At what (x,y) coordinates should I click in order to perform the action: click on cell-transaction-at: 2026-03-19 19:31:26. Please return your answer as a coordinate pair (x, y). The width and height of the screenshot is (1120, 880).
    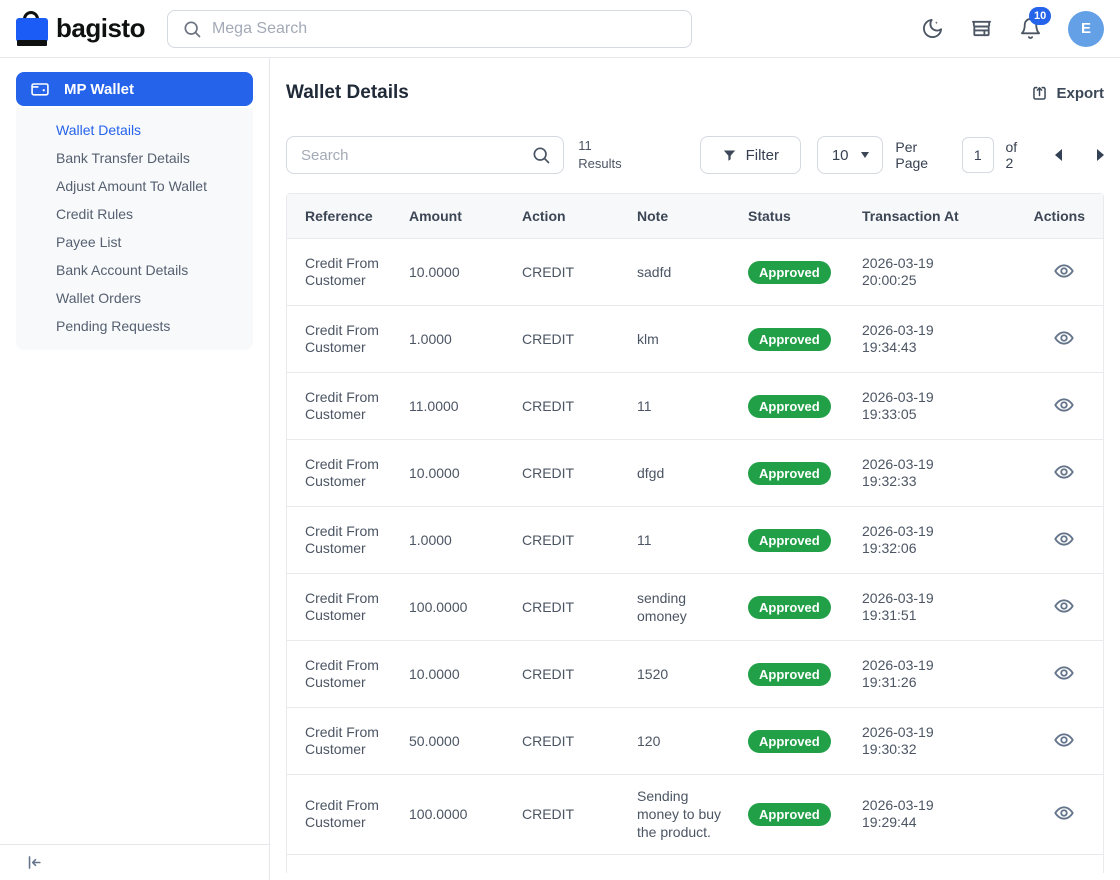
    Looking at the image, I should click on (898, 673).